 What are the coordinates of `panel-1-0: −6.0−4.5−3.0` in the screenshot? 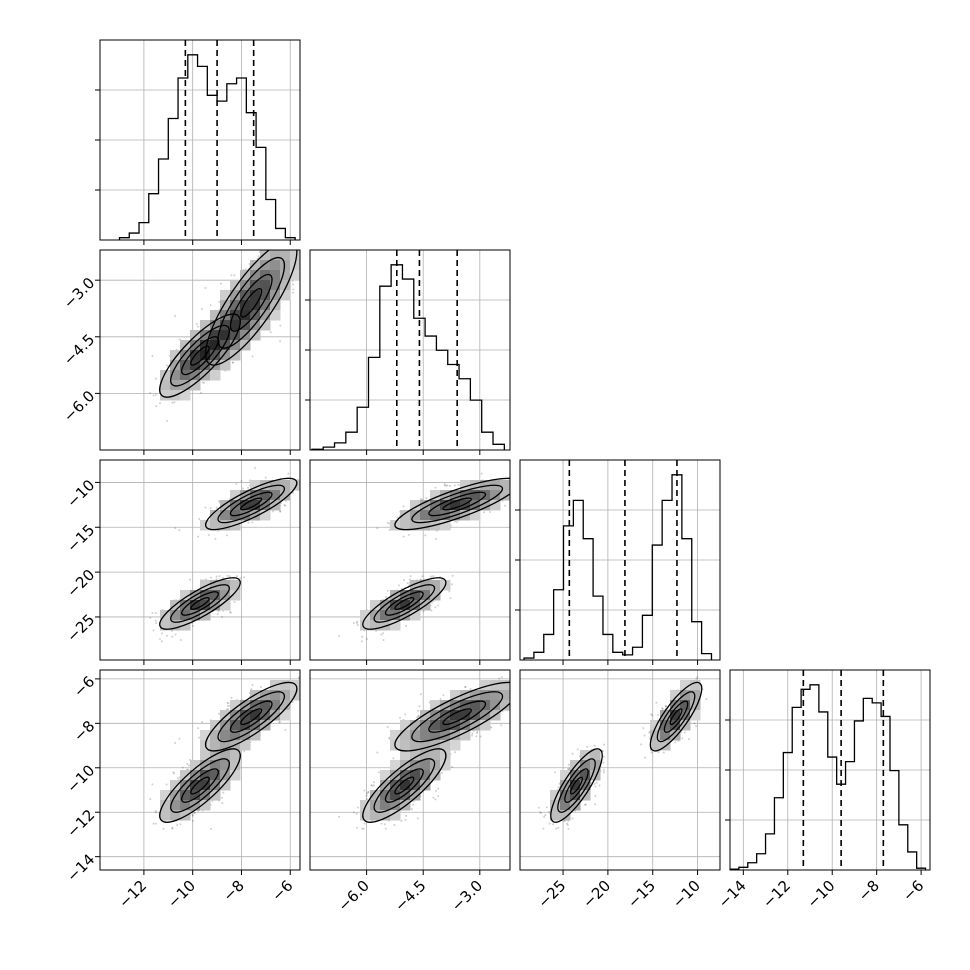 It's located at (184, 341).